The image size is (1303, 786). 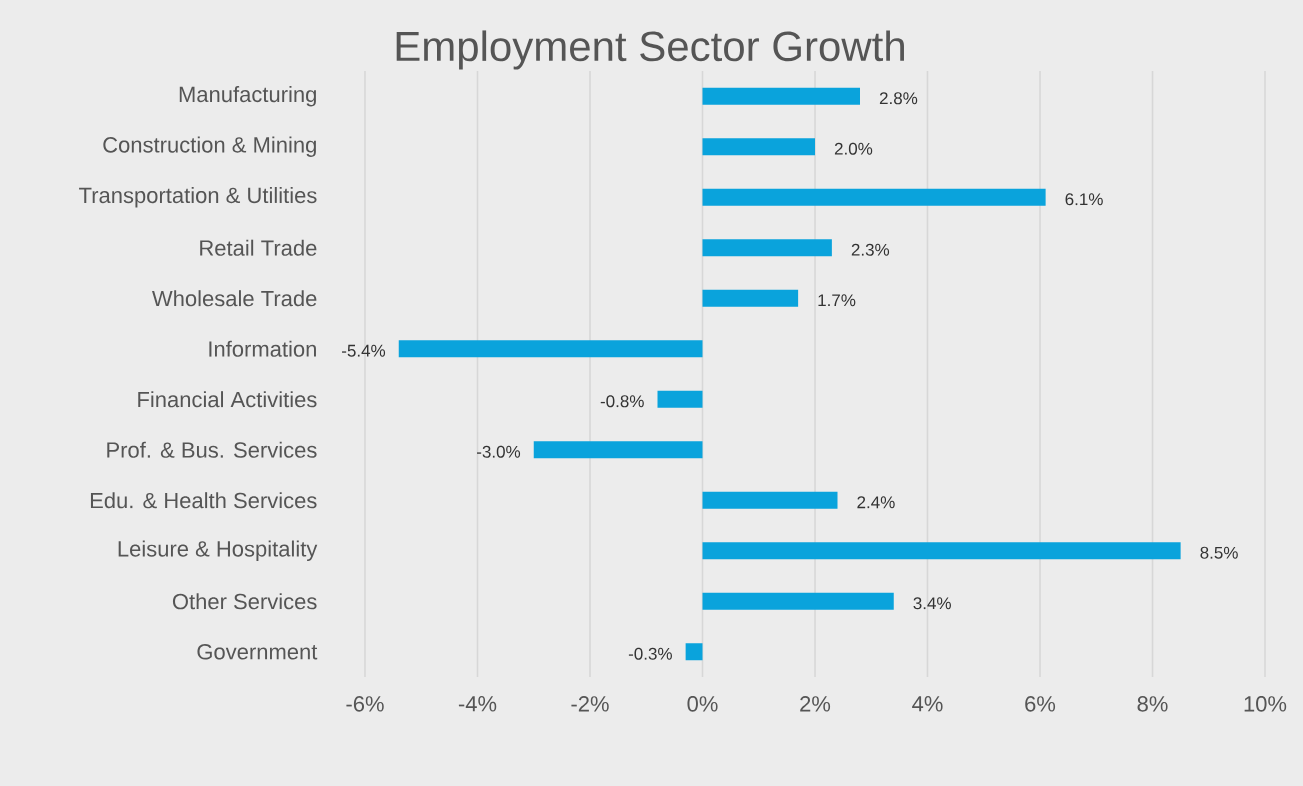 I want to click on y-tick-label: Prof. & Bus. Services, so click(x=212, y=449).